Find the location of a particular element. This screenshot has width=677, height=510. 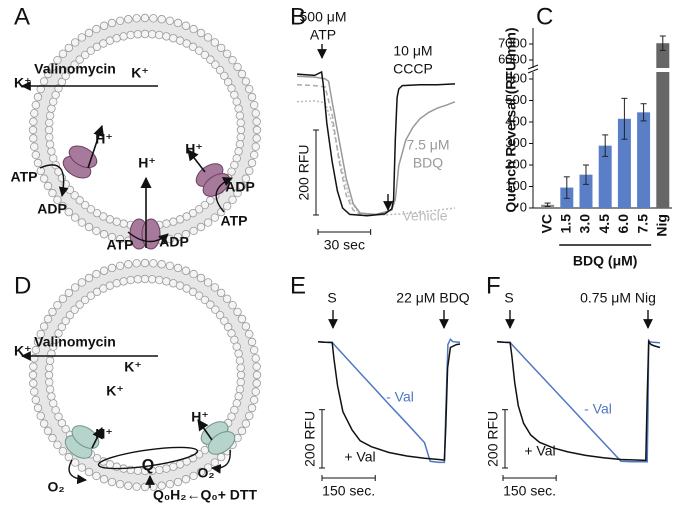

label: O₂ is located at coordinates (55, 487).